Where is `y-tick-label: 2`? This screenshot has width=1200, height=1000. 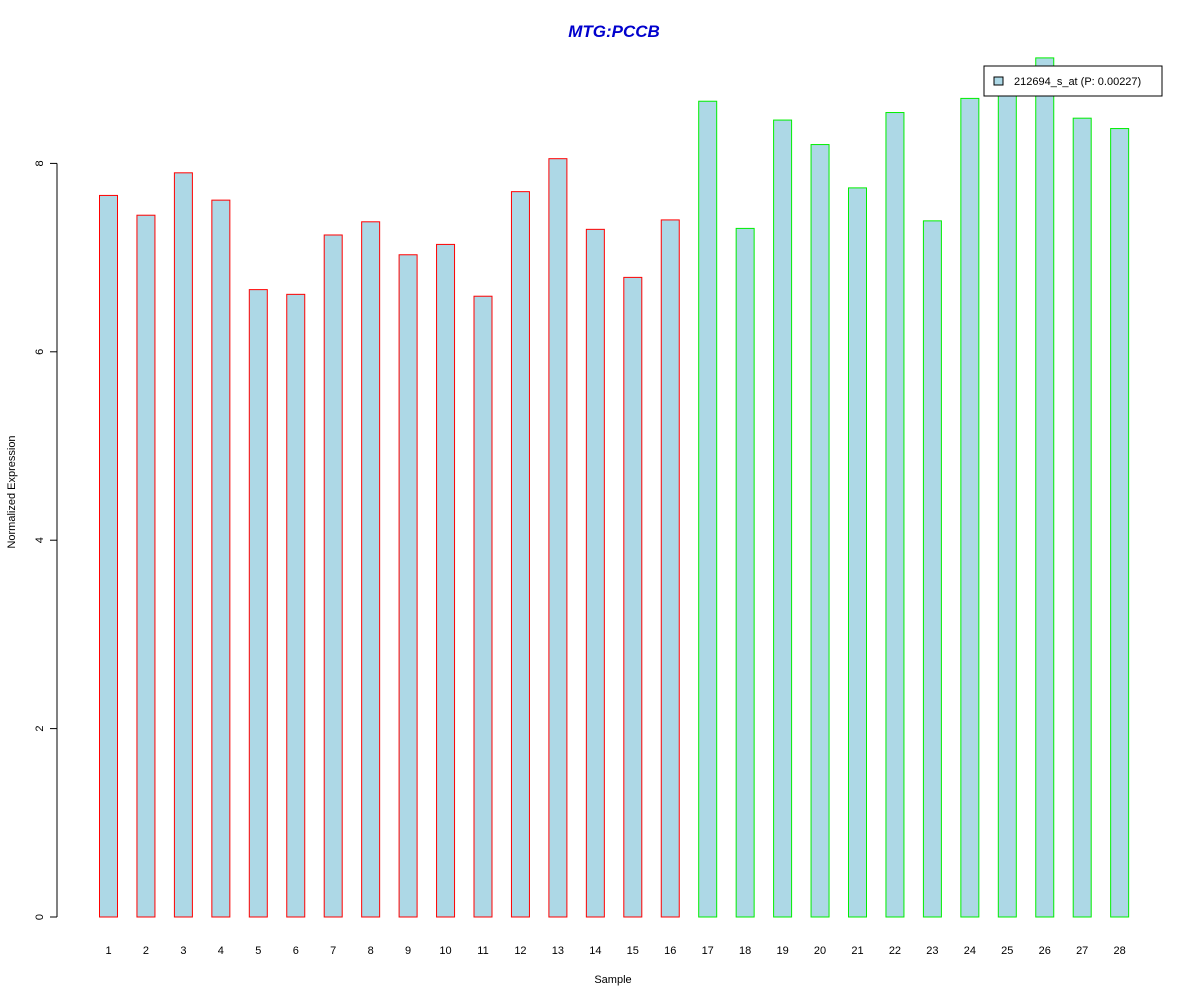 y-tick-label: 2 is located at coordinates (40, 729).